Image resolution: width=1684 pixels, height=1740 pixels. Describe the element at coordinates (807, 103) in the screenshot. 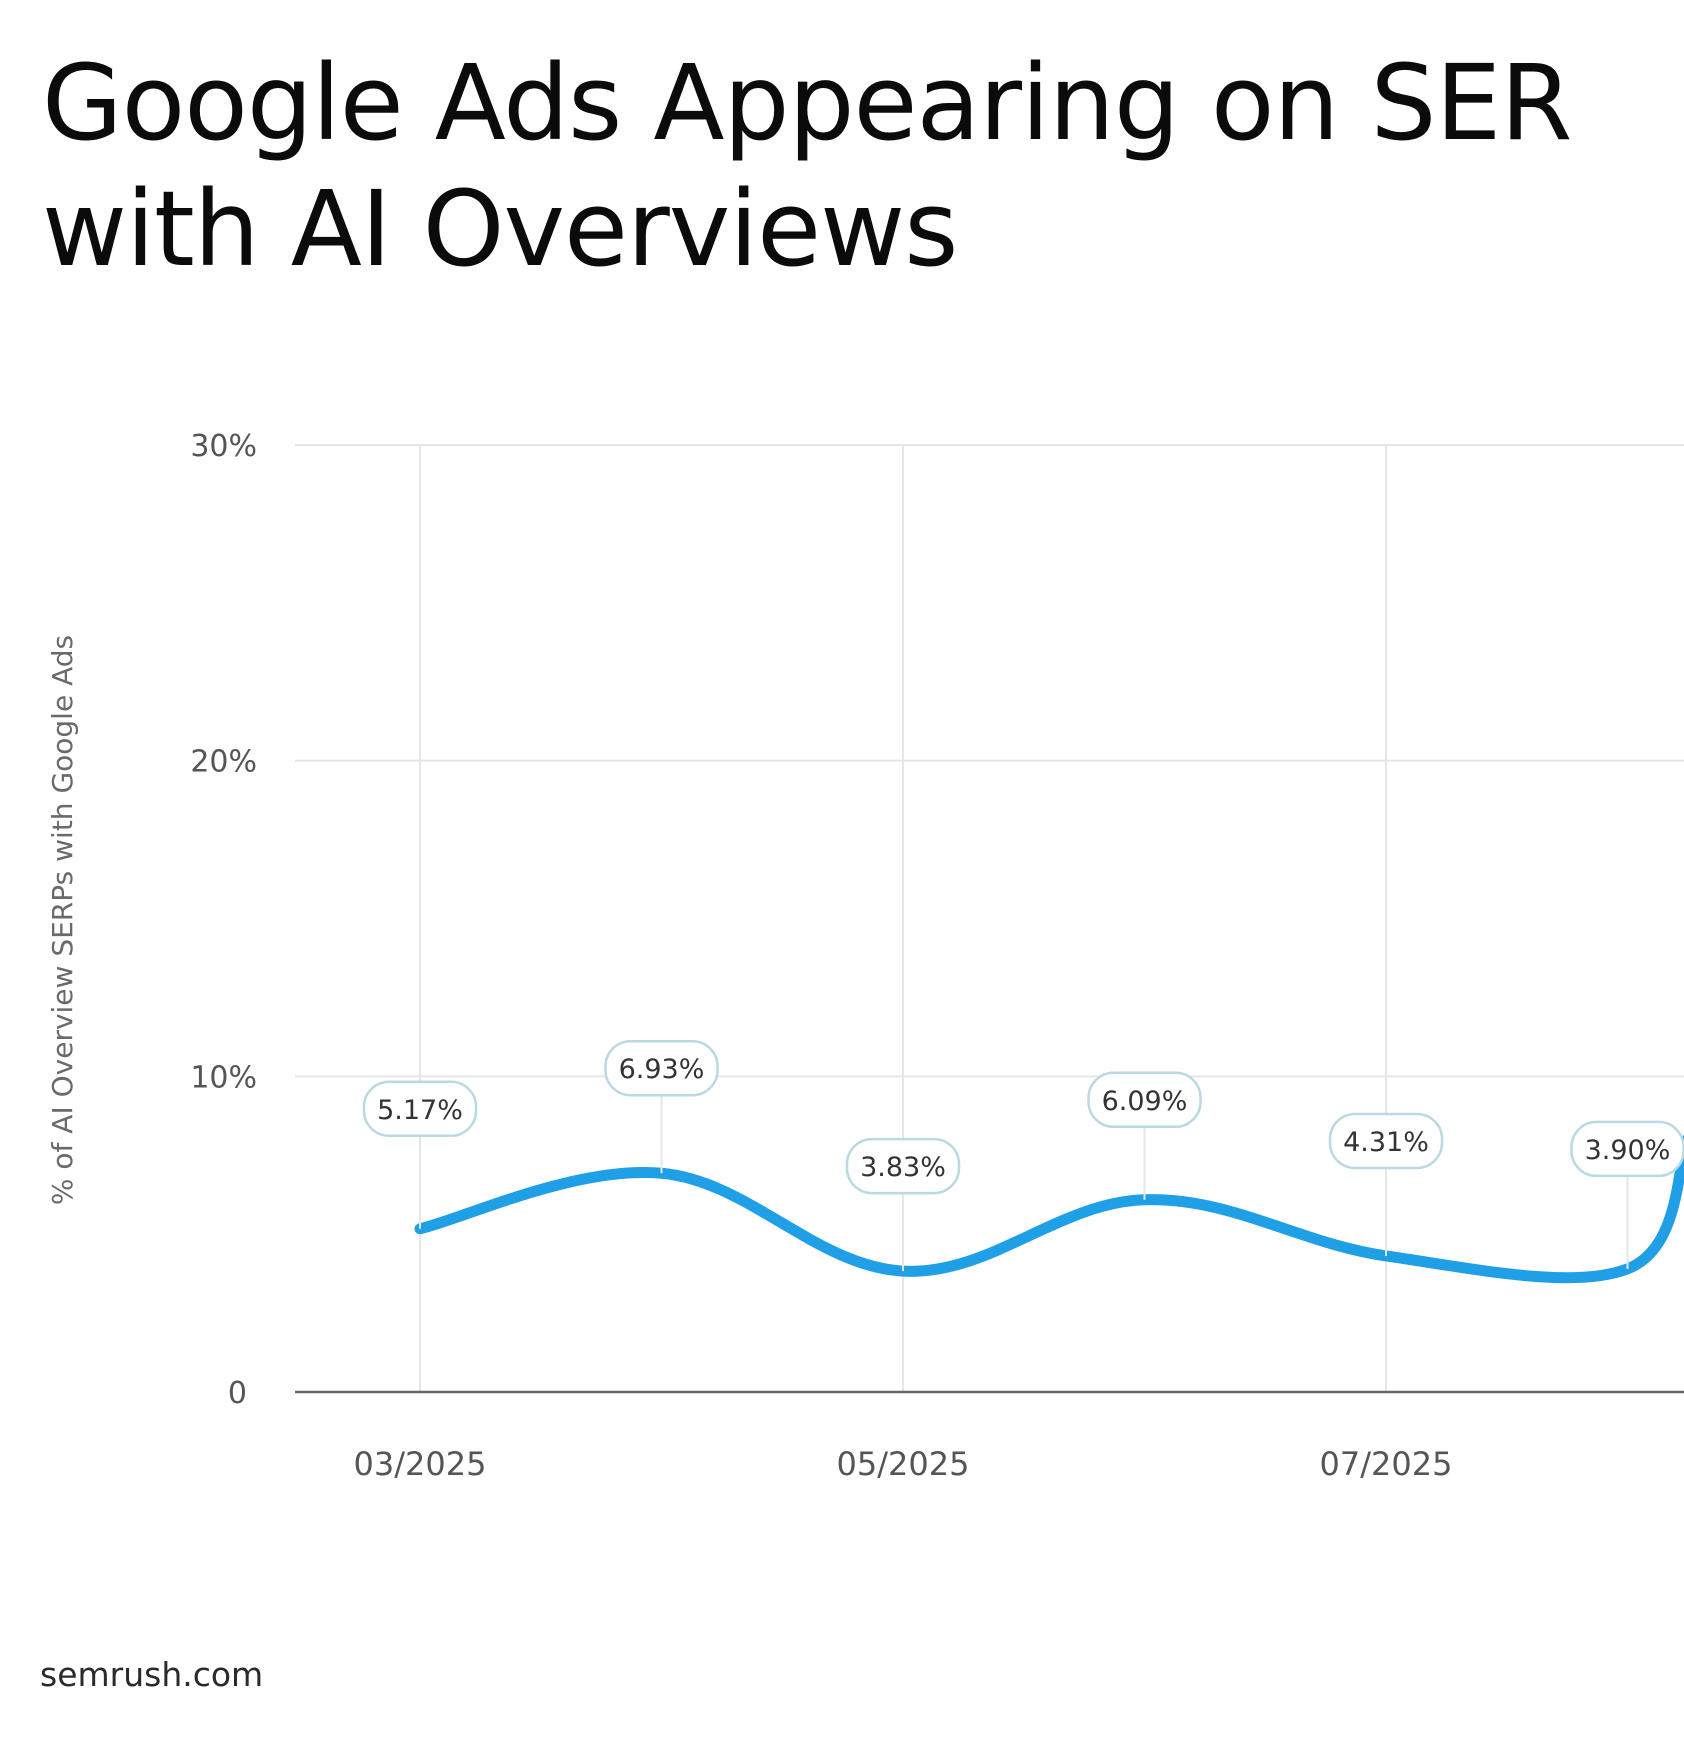

I see `chart-title-line-1: Google Ads Appearing on SER` at that location.